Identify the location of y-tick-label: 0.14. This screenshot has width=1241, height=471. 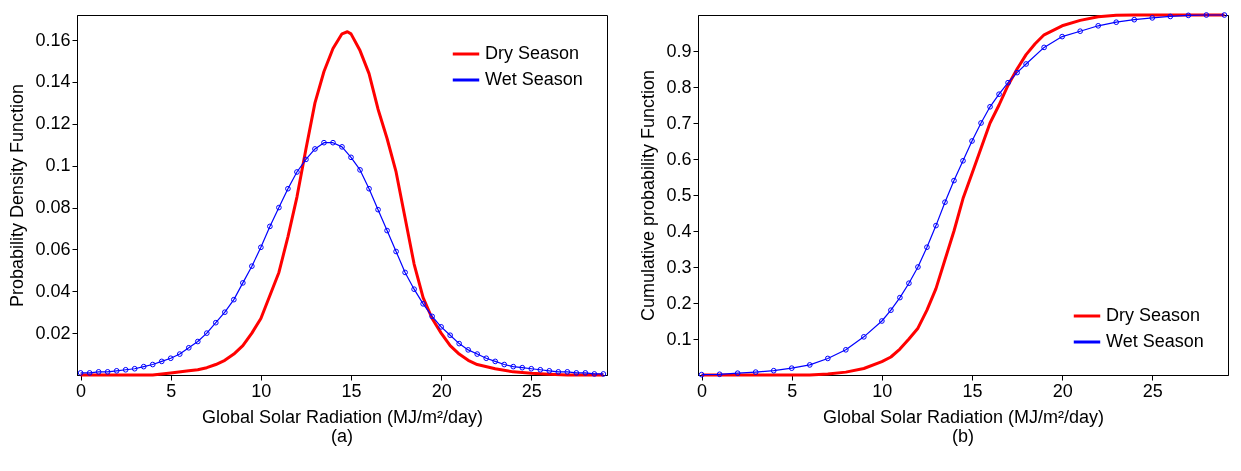
(53, 81).